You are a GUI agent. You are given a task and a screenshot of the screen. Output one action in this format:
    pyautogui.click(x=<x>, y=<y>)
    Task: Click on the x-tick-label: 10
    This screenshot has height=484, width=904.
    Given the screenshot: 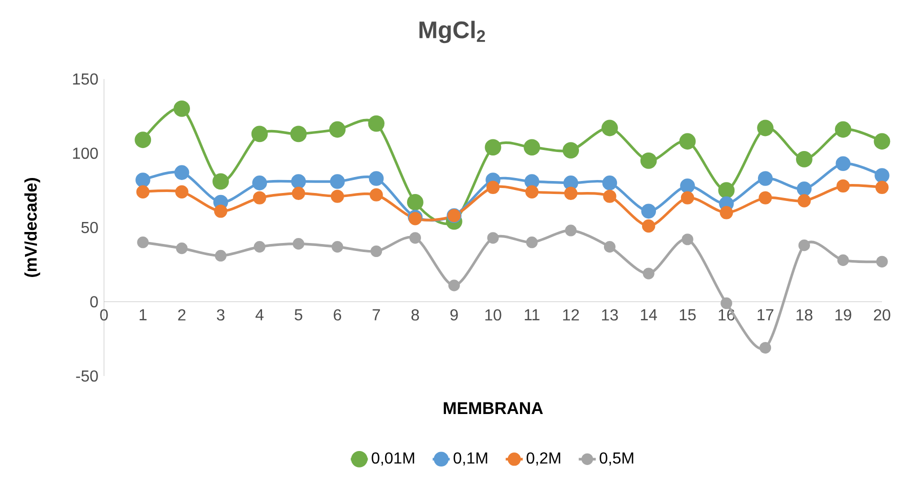 What is the action you would take?
    pyautogui.click(x=493, y=315)
    